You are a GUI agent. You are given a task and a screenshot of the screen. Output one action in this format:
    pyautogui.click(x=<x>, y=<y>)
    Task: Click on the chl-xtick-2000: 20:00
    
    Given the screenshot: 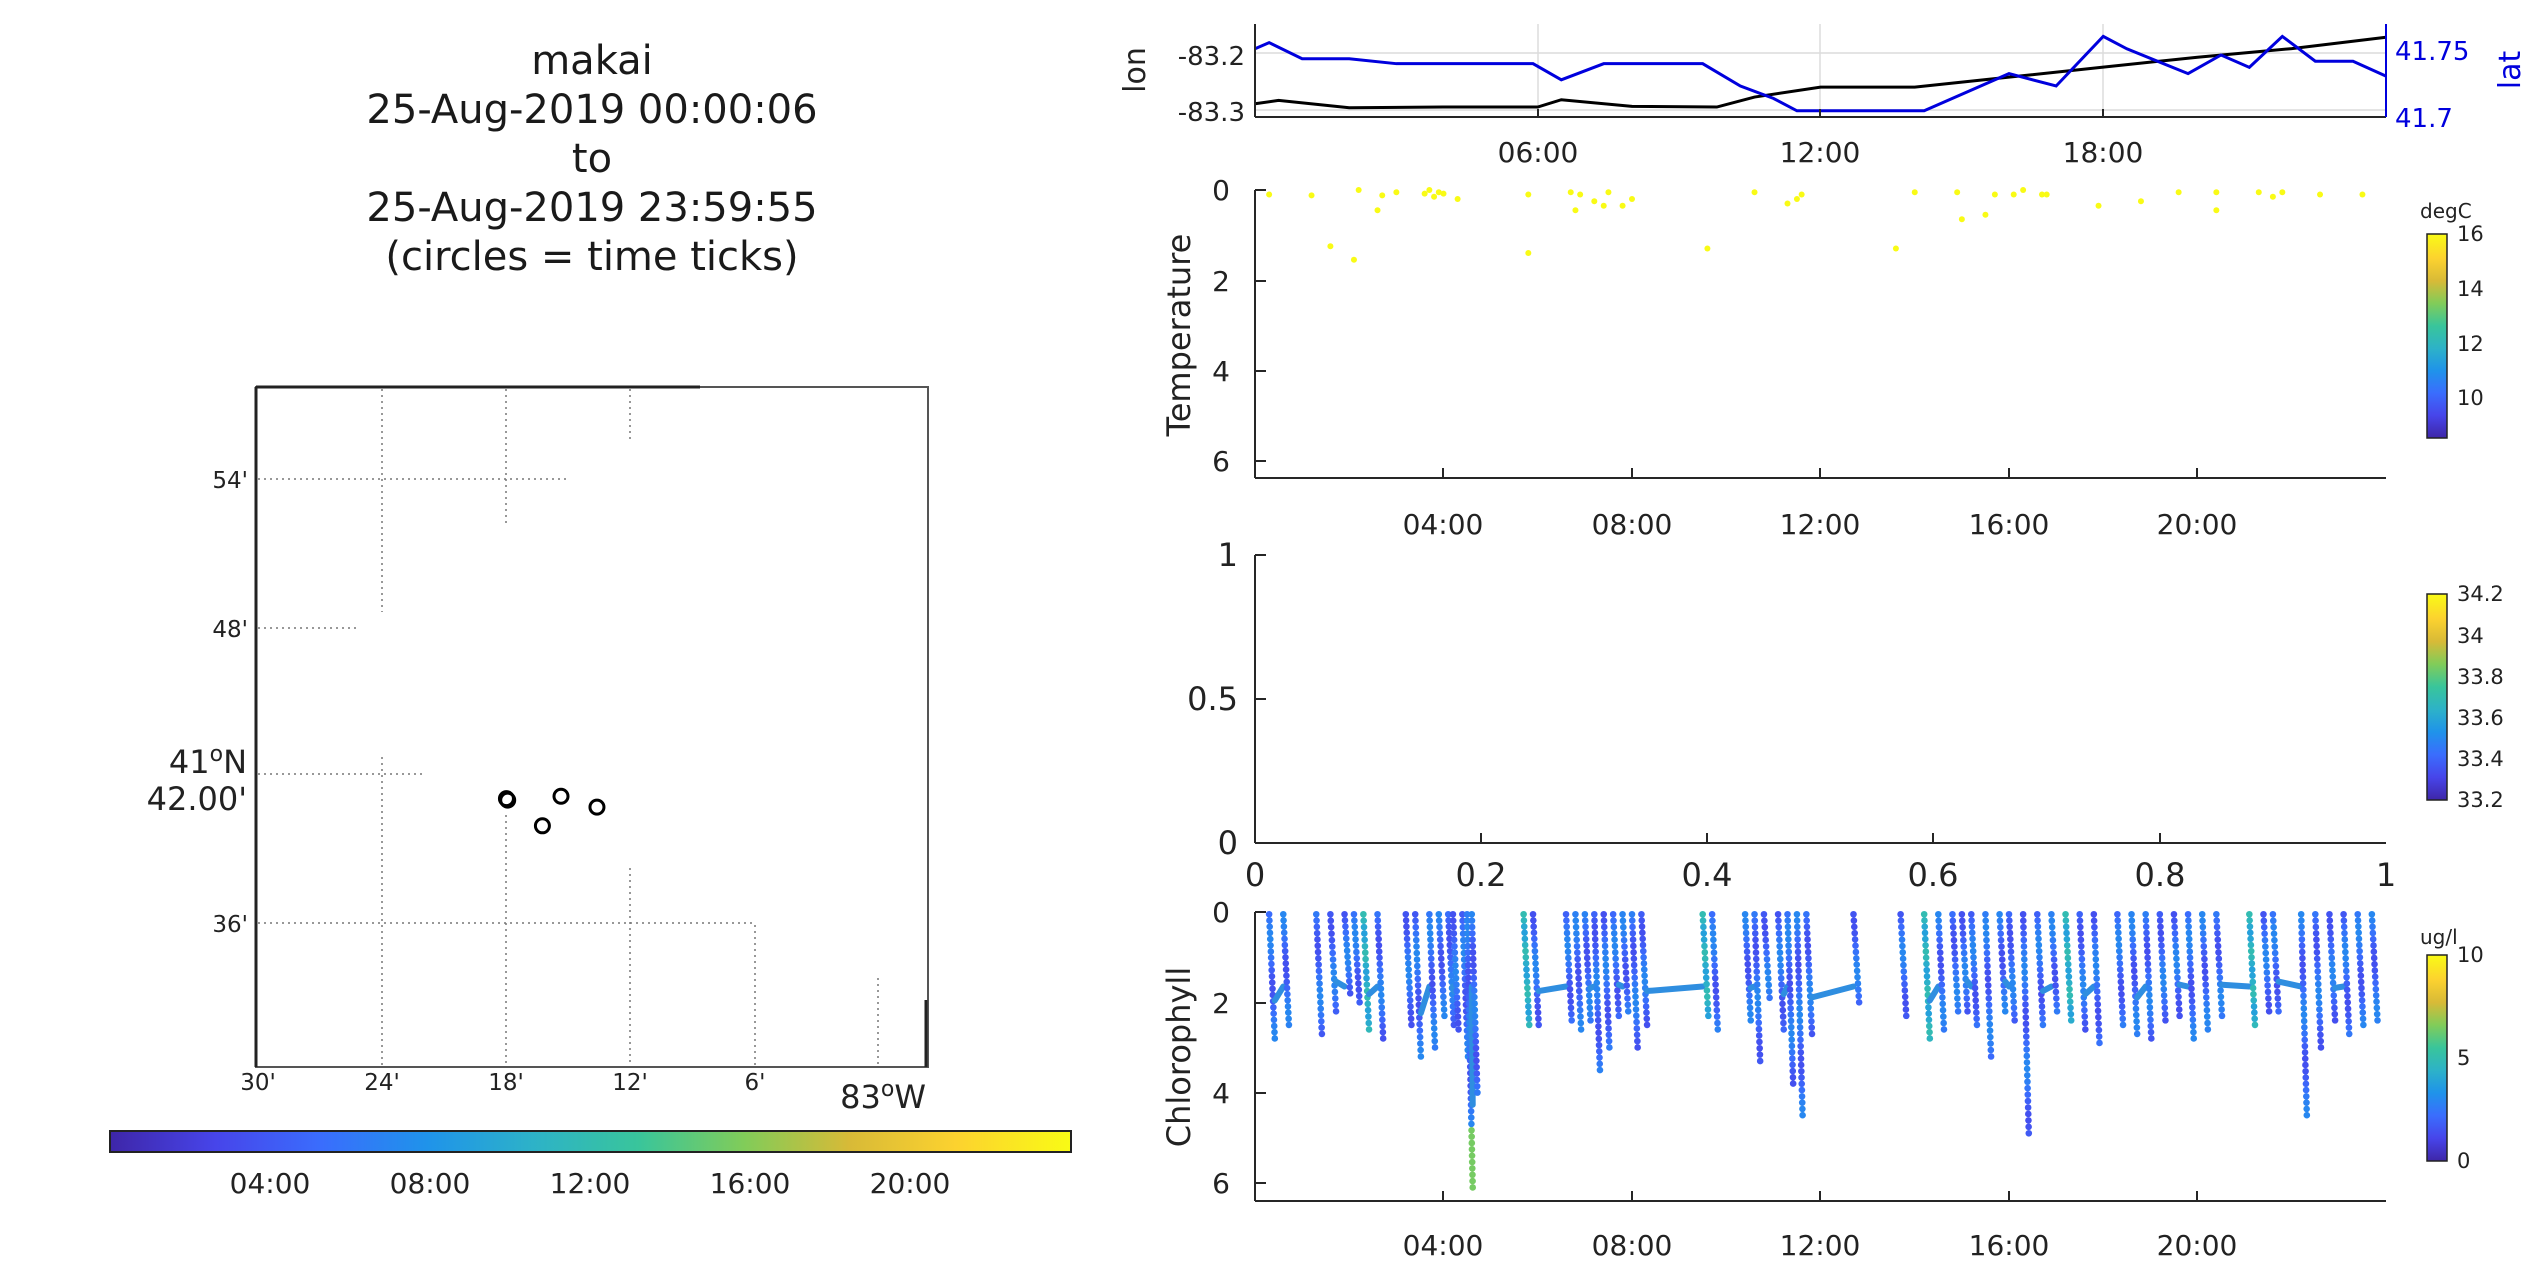 What is the action you would take?
    pyautogui.click(x=2197, y=1245)
    